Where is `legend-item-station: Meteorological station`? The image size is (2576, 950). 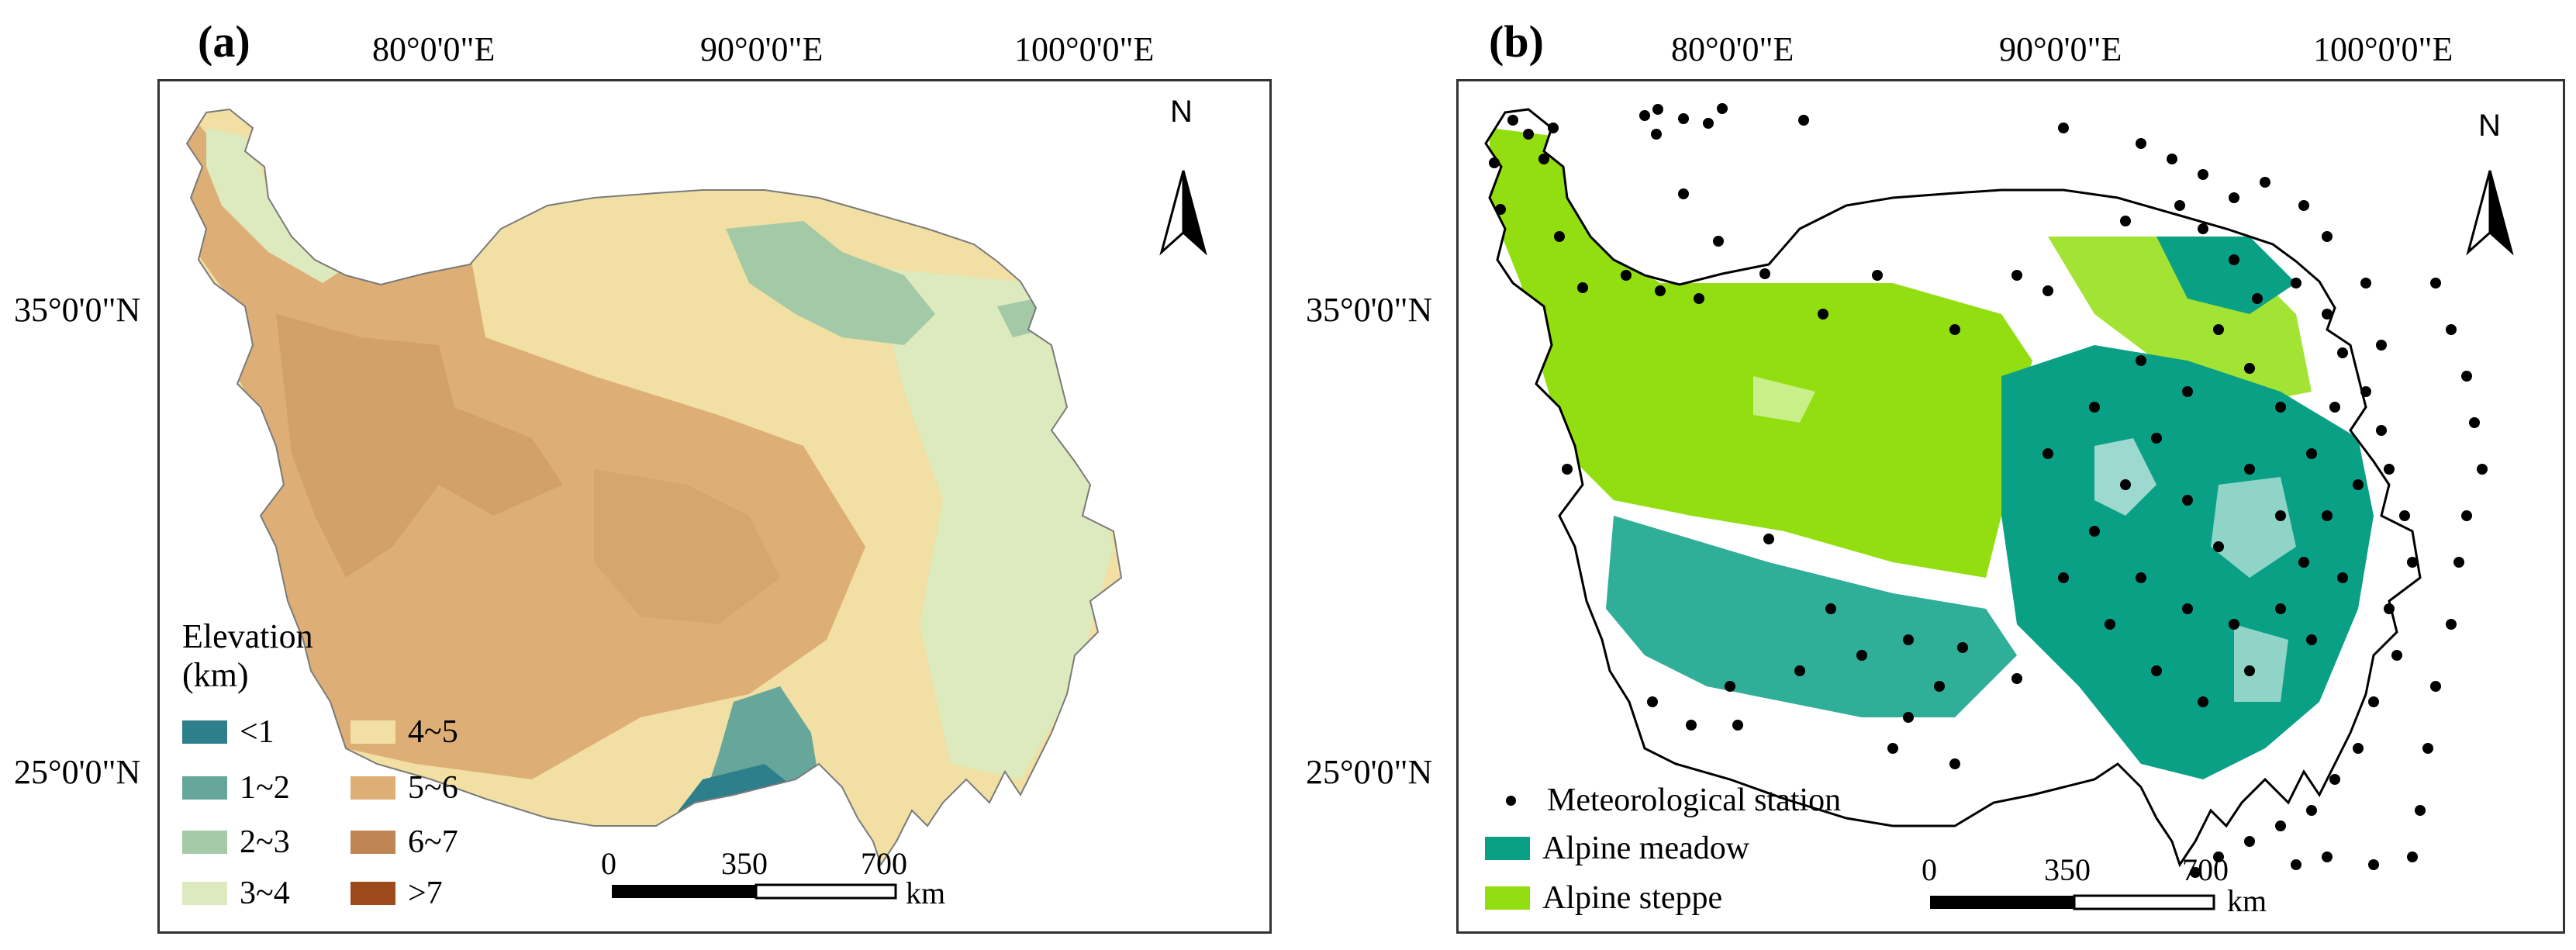
legend-item-station: Meteorological station is located at coordinates (1669, 800).